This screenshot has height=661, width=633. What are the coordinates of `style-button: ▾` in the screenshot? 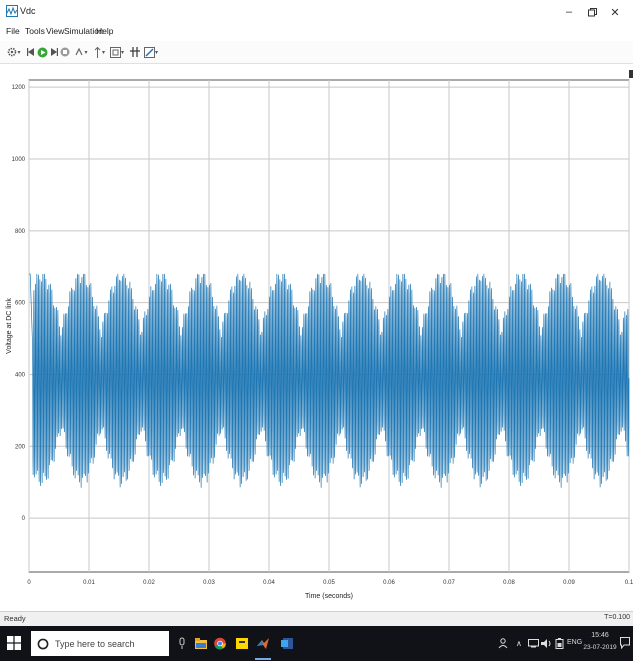 It's located at (151, 52).